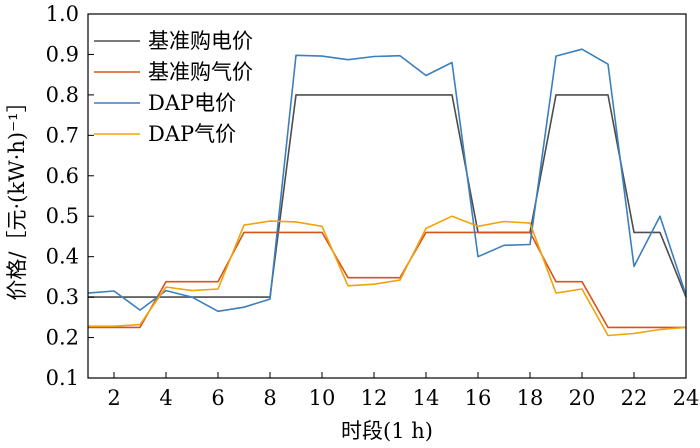 This screenshot has width=700, height=448. Describe the element at coordinates (62, 338) in the screenshot. I see `y-tick-label: 0.2` at that location.